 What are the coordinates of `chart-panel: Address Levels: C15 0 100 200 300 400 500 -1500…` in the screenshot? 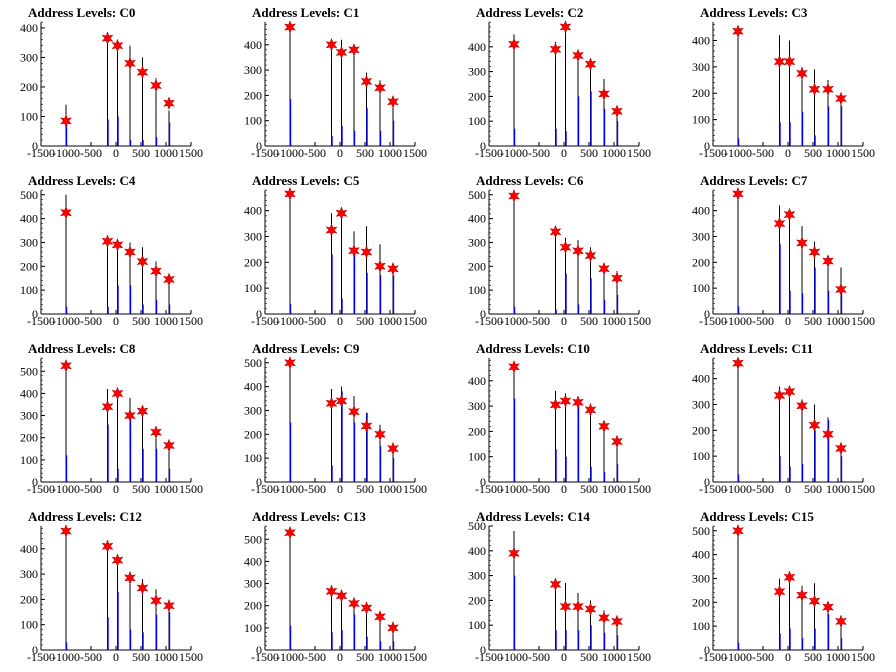 It's located at (784, 588).